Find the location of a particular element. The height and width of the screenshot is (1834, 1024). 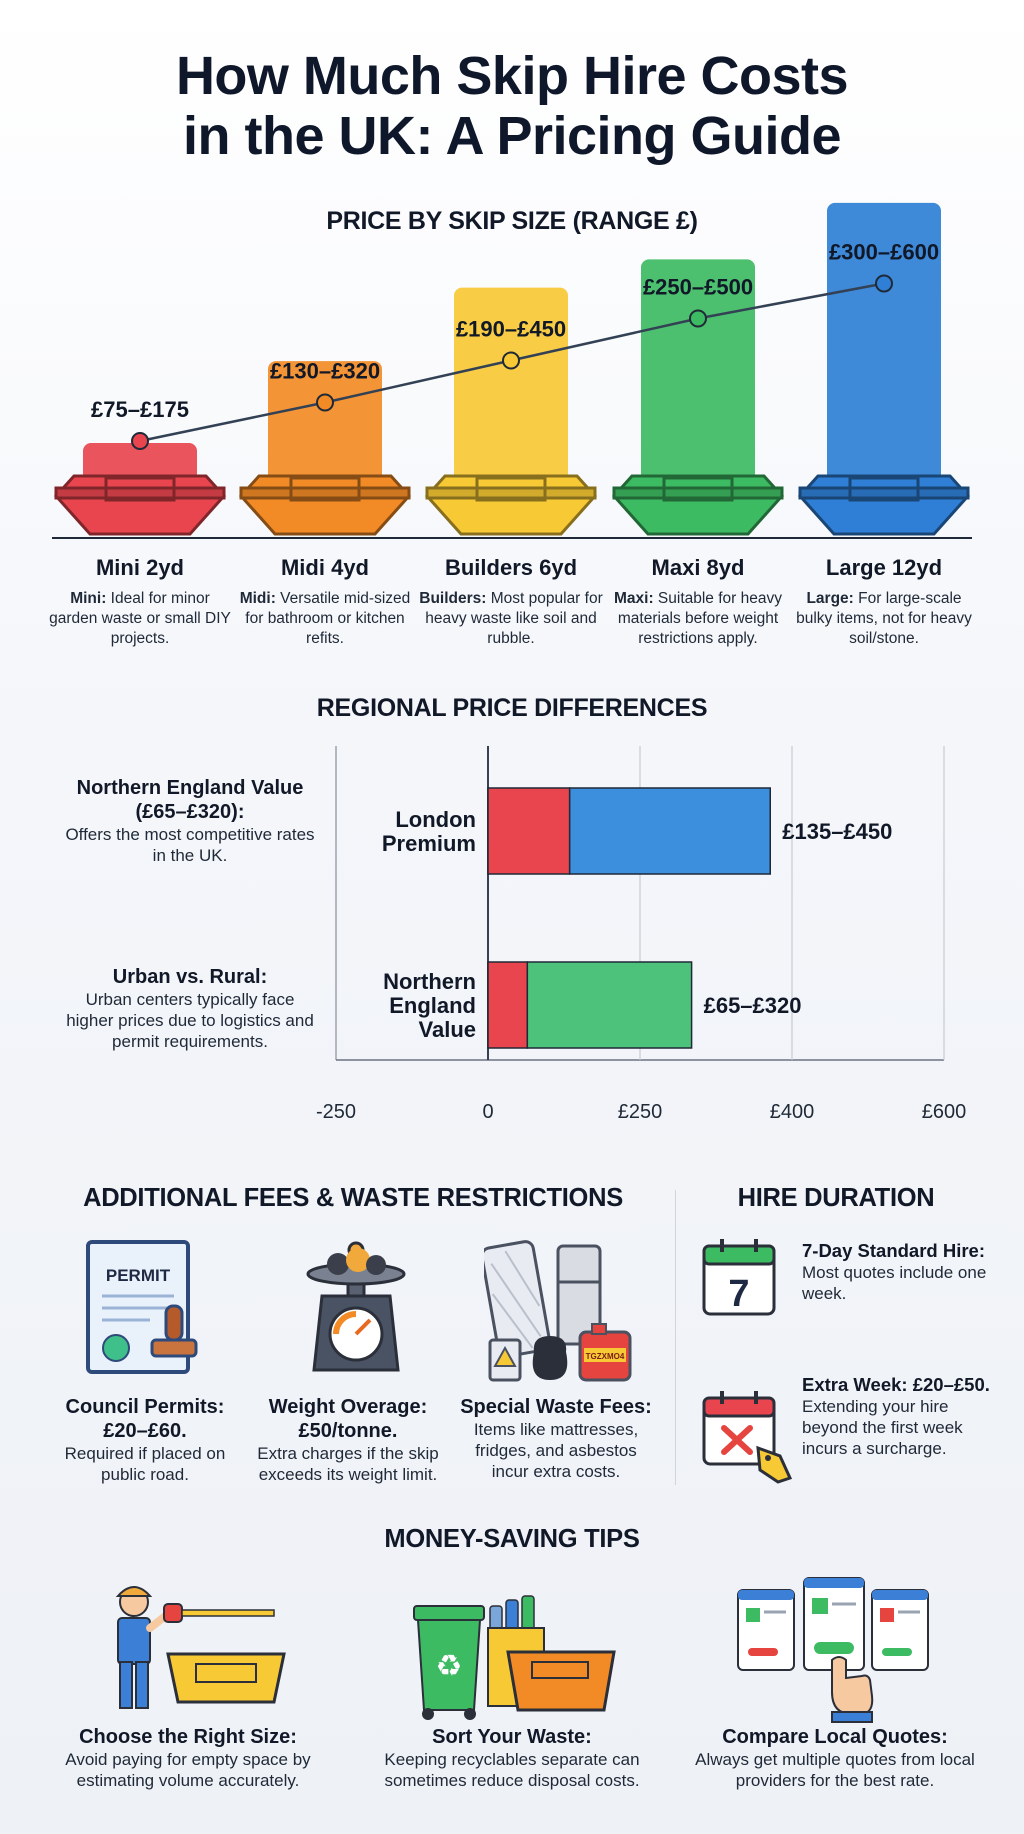

fee-weight-heading-1: Weight Overage: is located at coordinates (348, 1407).